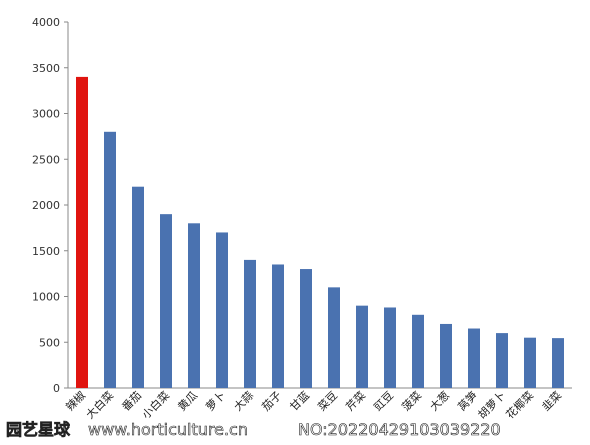  I want to click on y-tick-label: 1000, so click(46, 297).